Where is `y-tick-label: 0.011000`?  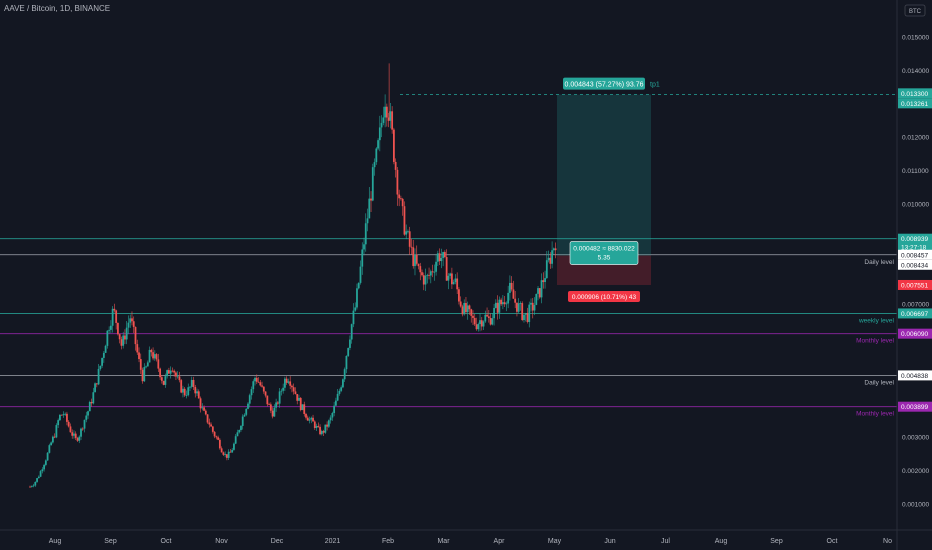 y-tick-label: 0.011000 is located at coordinates (915, 171).